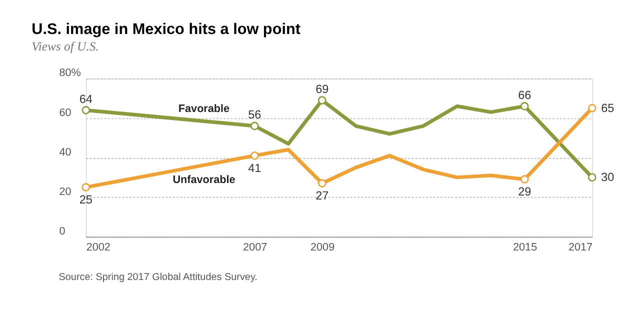 This screenshot has width=640, height=320. I want to click on data-label: 25, so click(86, 200).